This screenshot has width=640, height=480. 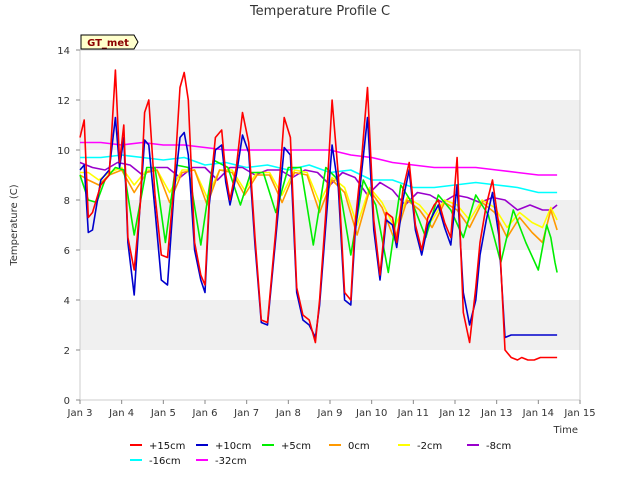 I want to click on y-axis: 0 2 4 6 8 10 12 14, so click(x=68, y=226).